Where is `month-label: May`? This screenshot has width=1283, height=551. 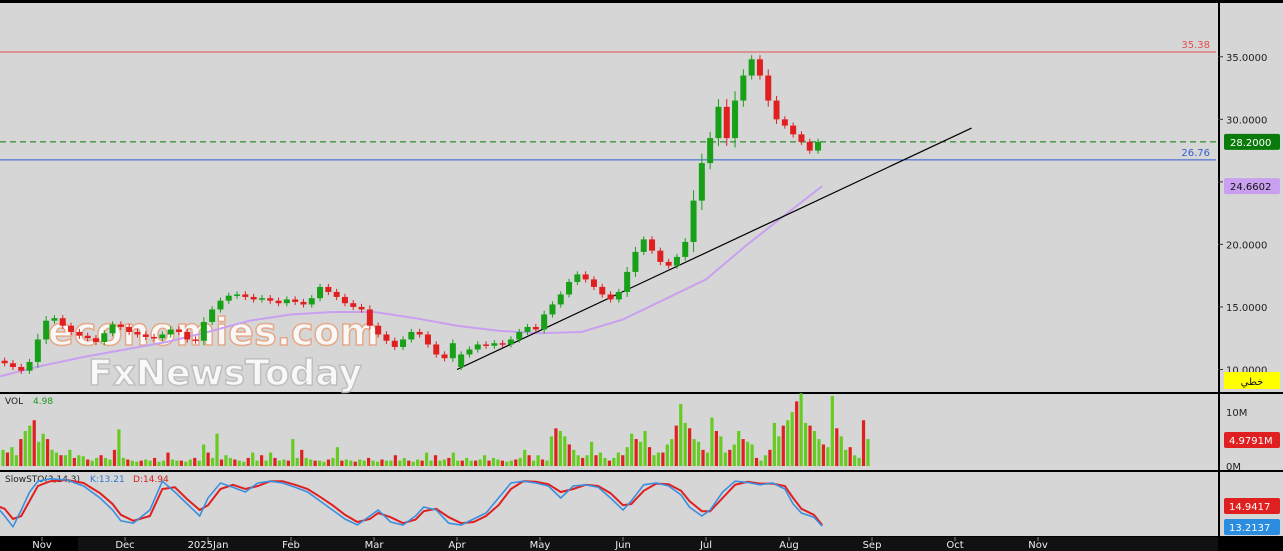 month-label: May is located at coordinates (540, 545).